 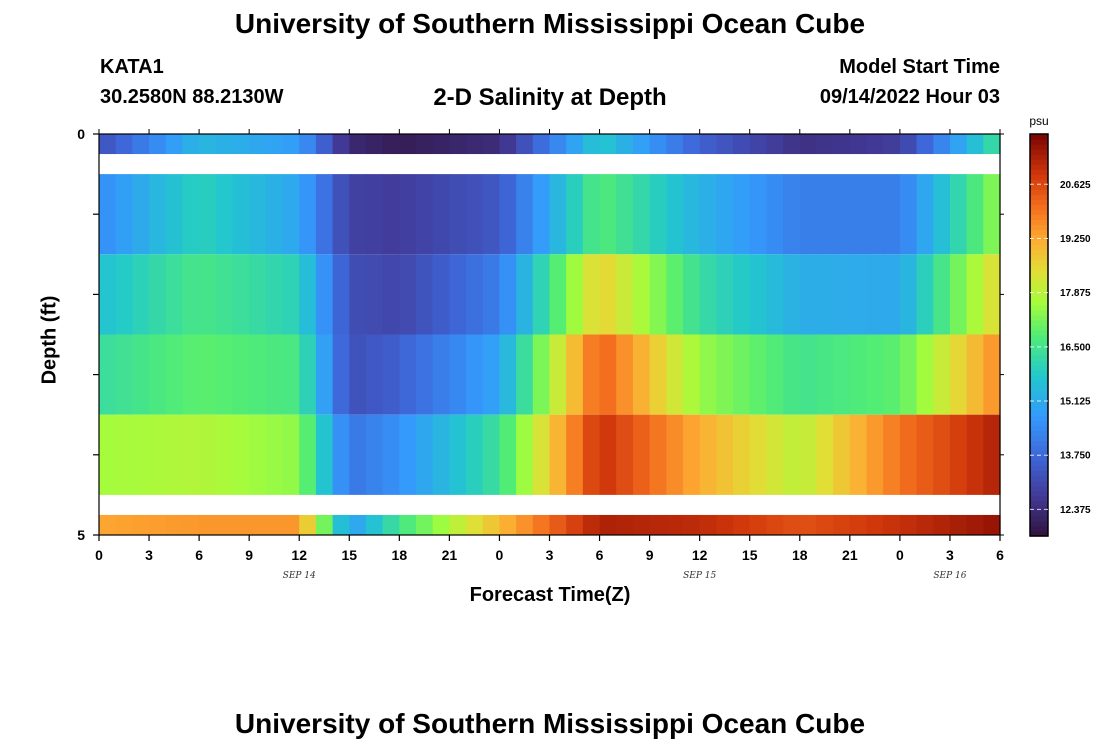 I want to click on x-tick-label: 0, so click(x=900, y=555).